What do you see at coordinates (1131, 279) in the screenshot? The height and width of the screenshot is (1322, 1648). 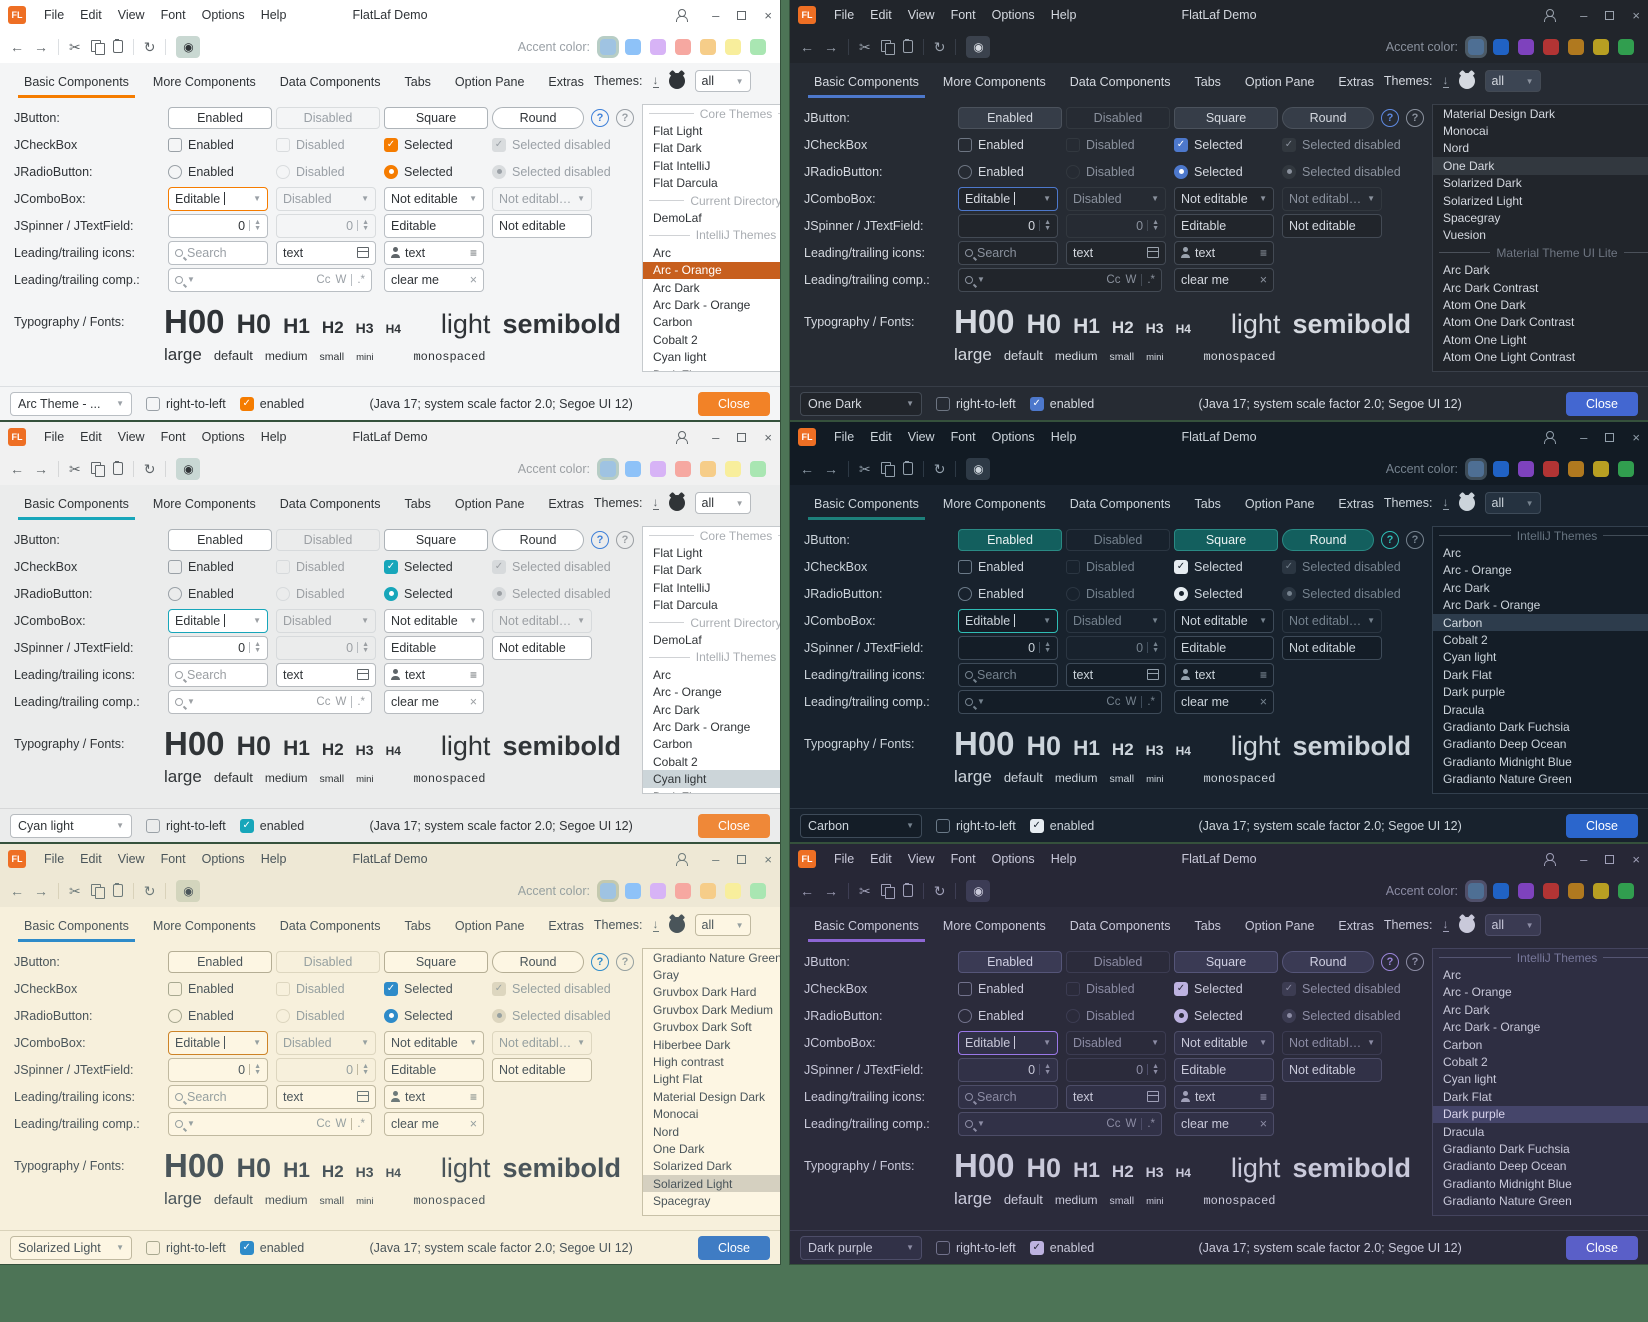 I see `whole-words-button: W` at bounding box center [1131, 279].